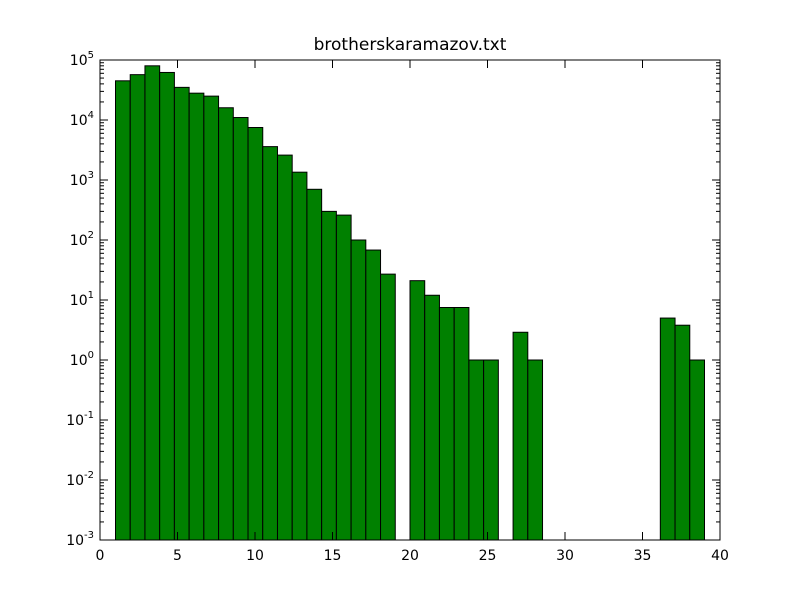 The height and width of the screenshot is (600, 800). Describe the element at coordinates (255, 556) in the screenshot. I see `x-tick-label-2: 10` at that location.